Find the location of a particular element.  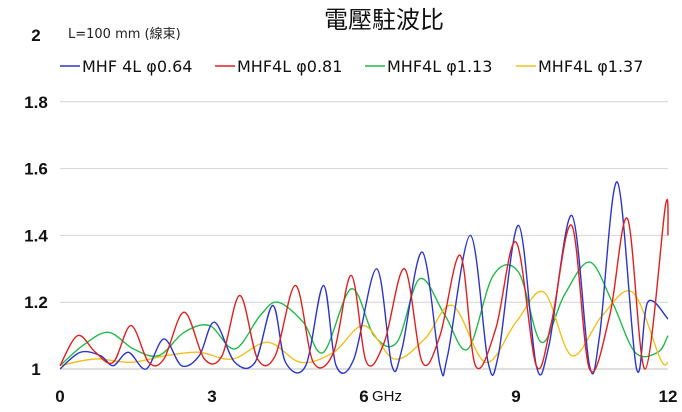

x-tick-label: 6 is located at coordinates (363, 396).